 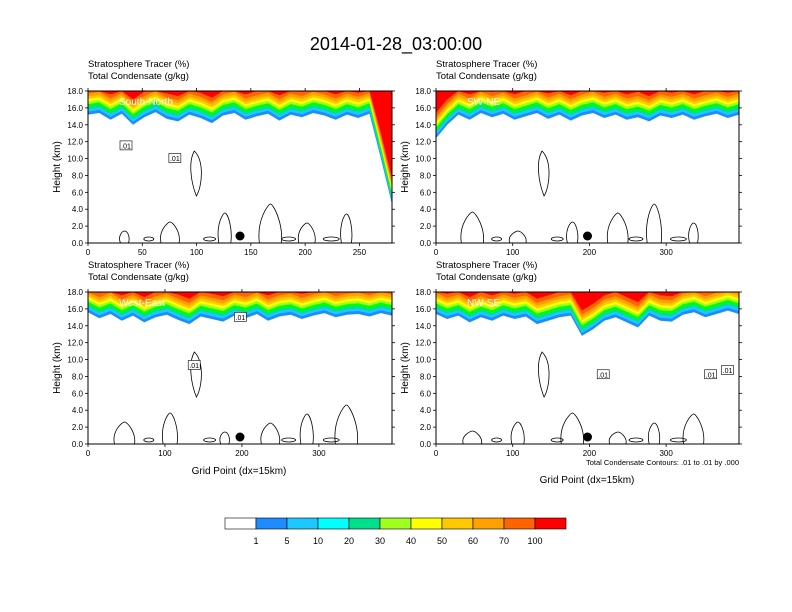 What do you see at coordinates (349, 541) in the screenshot?
I see `colorbar-tick-label: 20` at bounding box center [349, 541].